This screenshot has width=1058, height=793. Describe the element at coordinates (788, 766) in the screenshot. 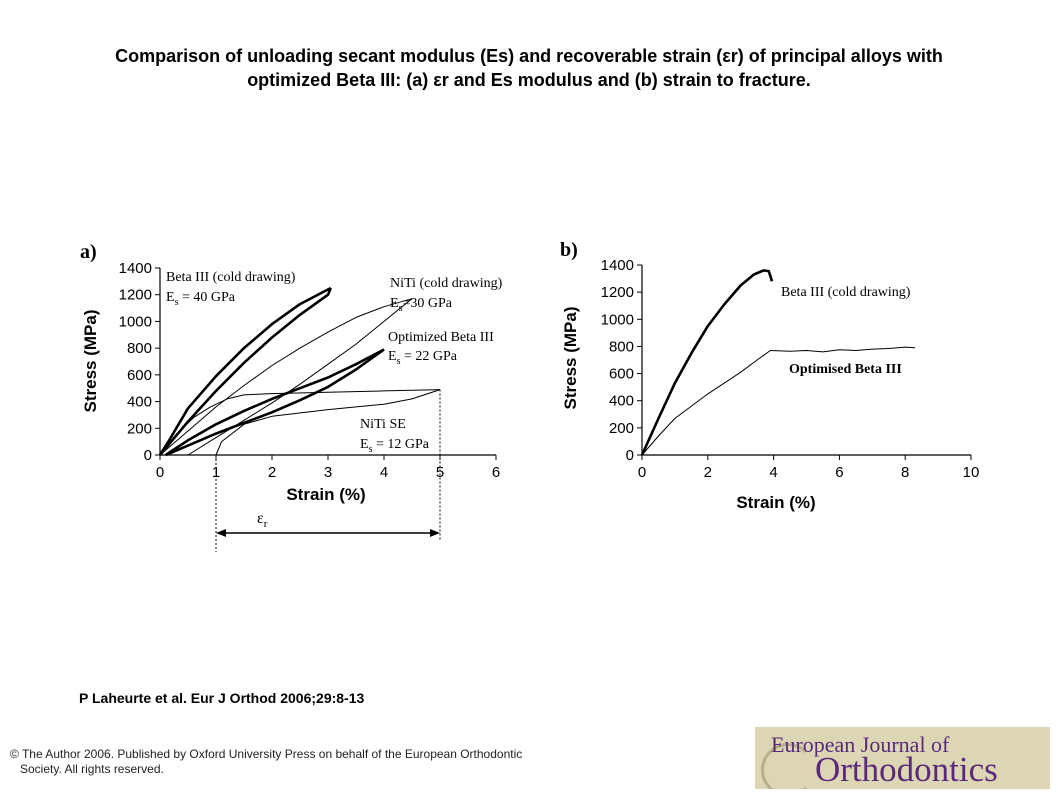

I see `logo-swirl-icon` at that location.